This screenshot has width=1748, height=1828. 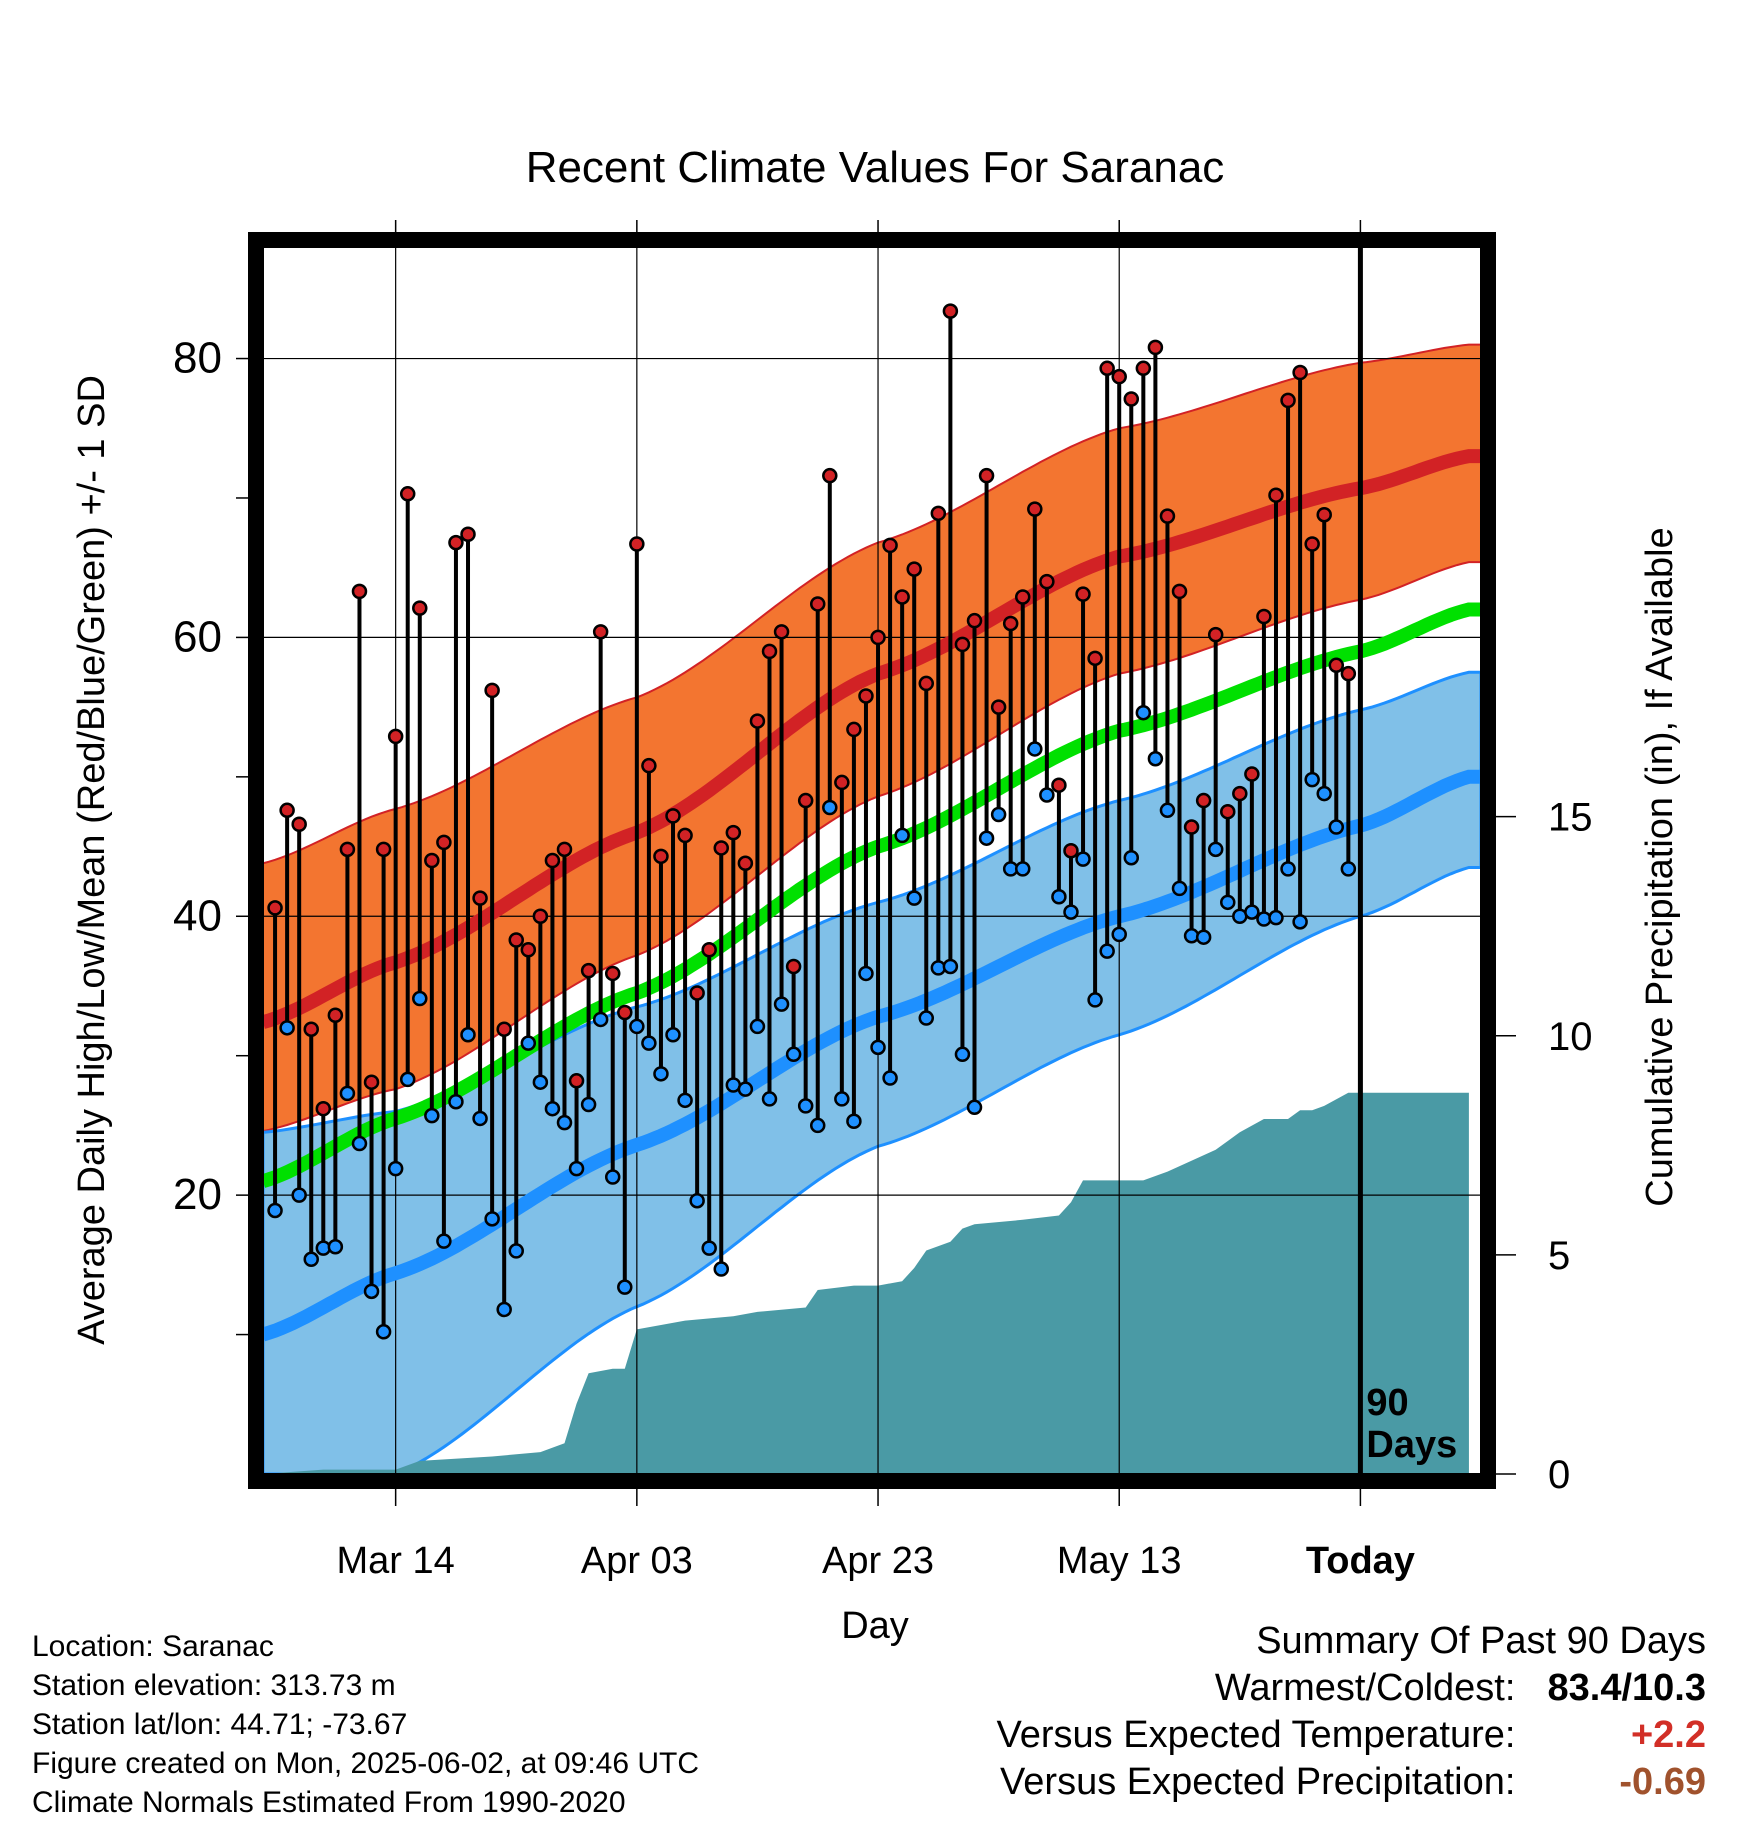 What do you see at coordinates (875, 167) in the screenshot?
I see `chart-title: Recent Climate Values For Saranac` at bounding box center [875, 167].